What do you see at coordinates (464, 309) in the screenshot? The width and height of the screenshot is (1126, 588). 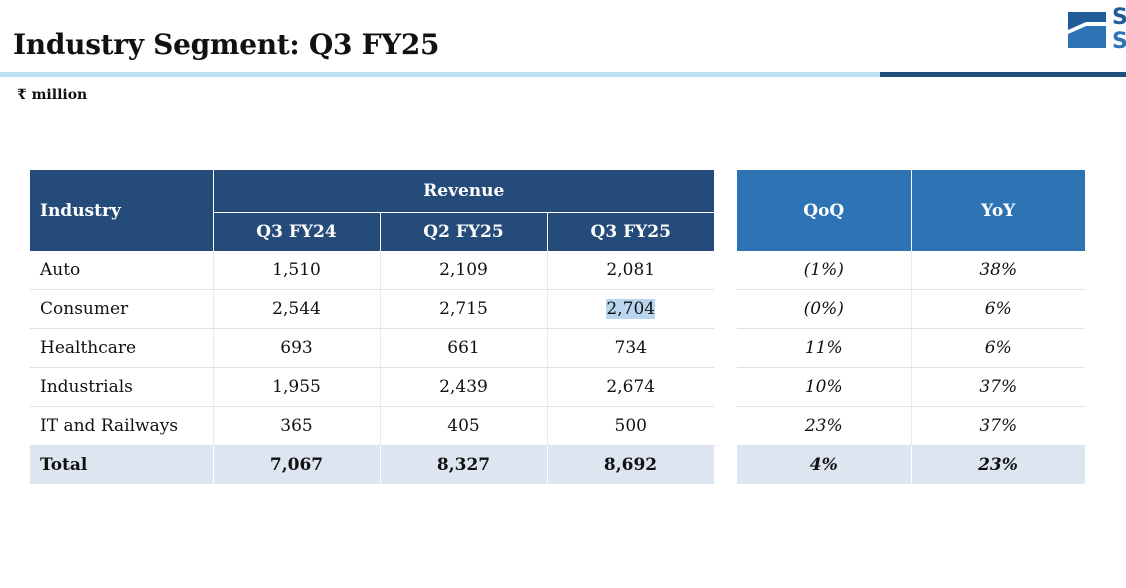 I see `value-cell: 2,715` at bounding box center [464, 309].